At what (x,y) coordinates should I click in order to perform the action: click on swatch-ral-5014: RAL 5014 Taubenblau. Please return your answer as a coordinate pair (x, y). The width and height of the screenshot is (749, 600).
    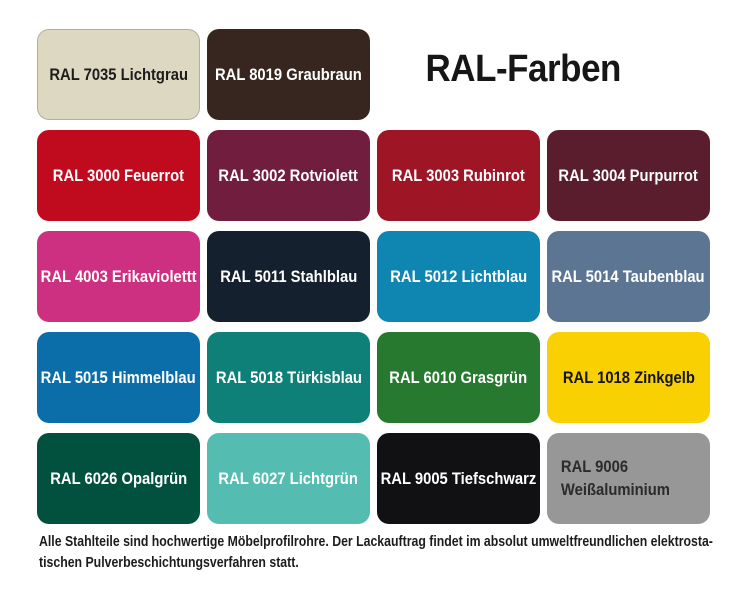
    Looking at the image, I should click on (628, 276).